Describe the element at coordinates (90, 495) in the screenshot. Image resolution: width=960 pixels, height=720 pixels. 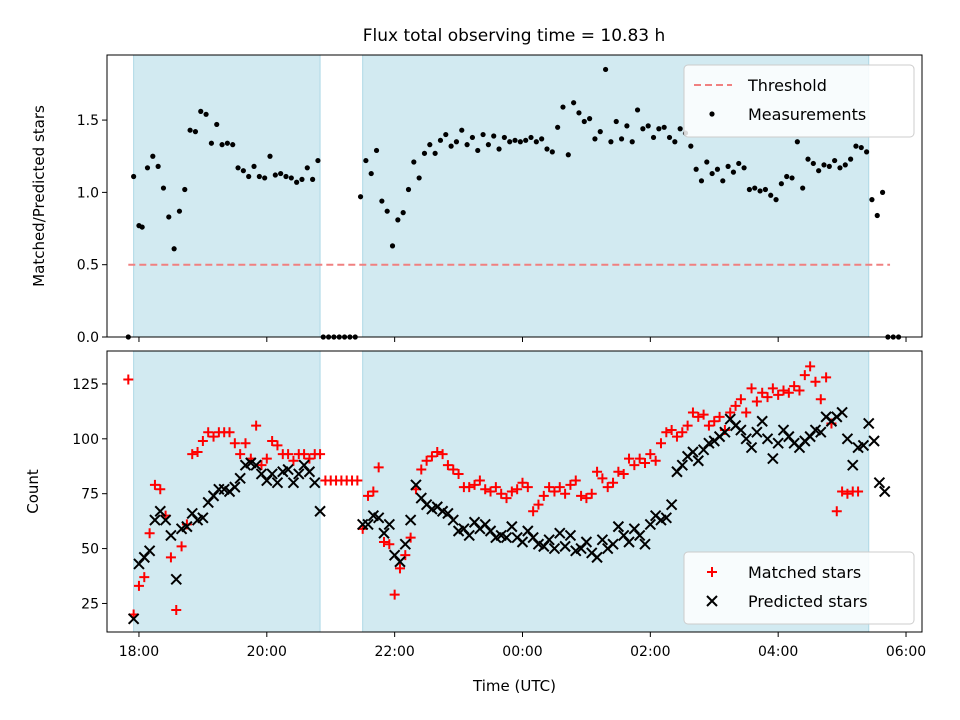
I see `y-tick-label: 75` at that location.